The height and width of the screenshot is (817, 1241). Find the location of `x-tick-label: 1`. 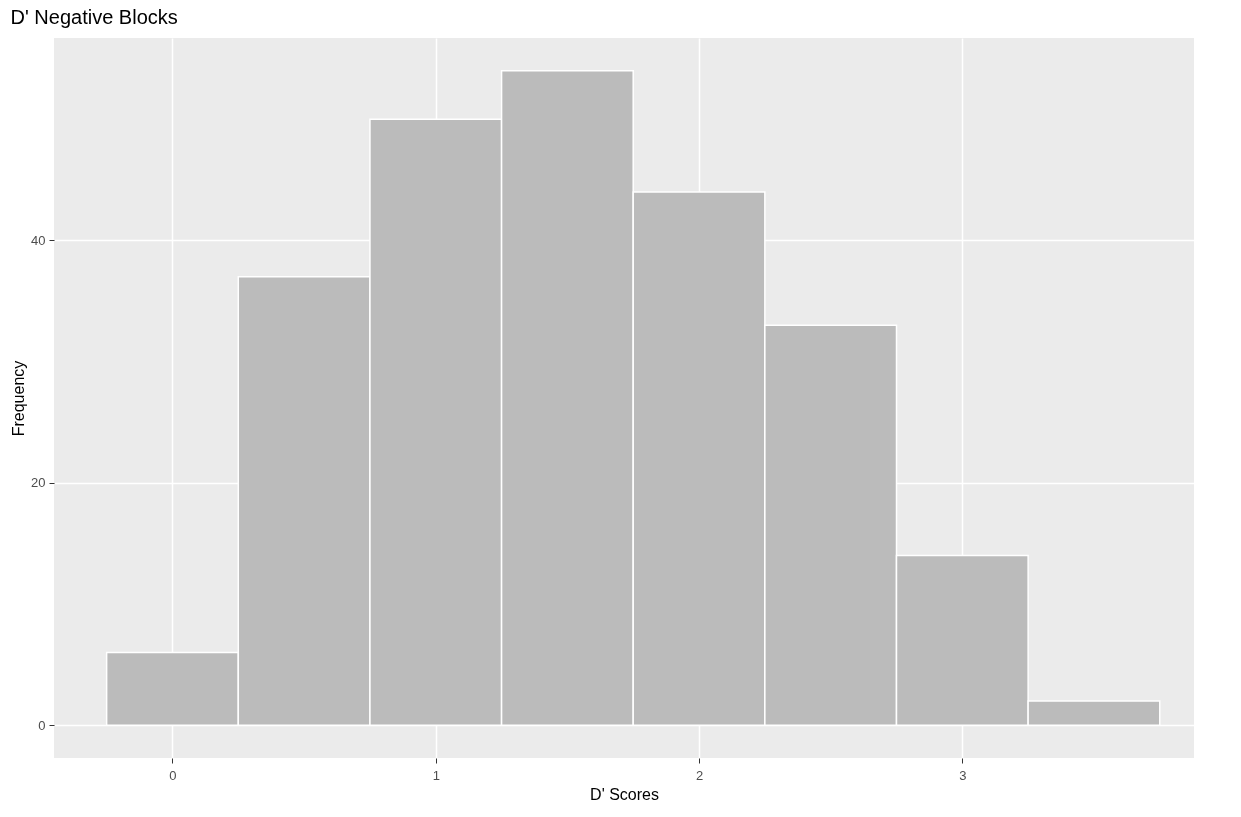

x-tick-label: 1 is located at coordinates (436, 775).